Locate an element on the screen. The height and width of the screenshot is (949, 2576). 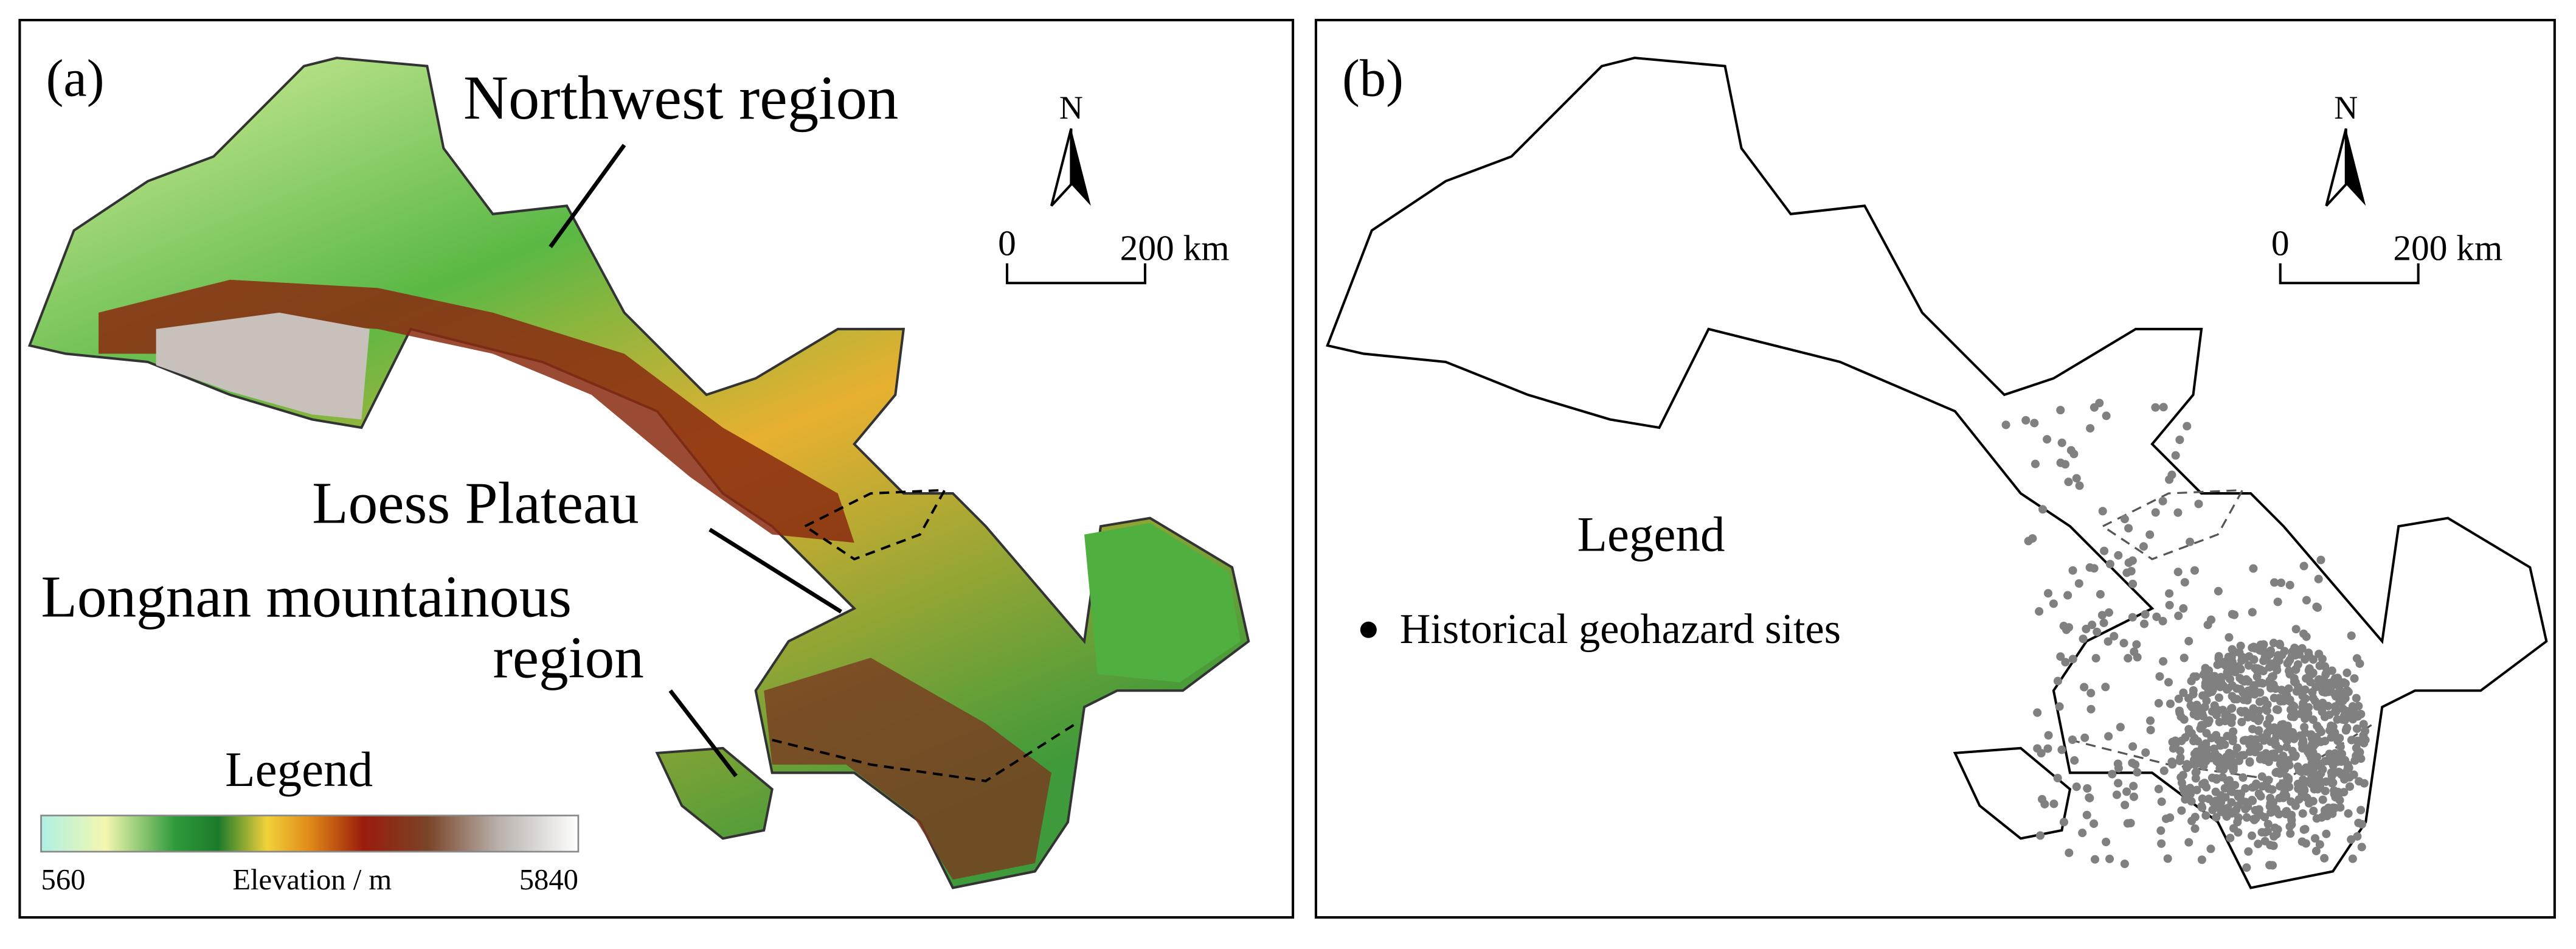
region-boundary is located at coordinates (924, 635).